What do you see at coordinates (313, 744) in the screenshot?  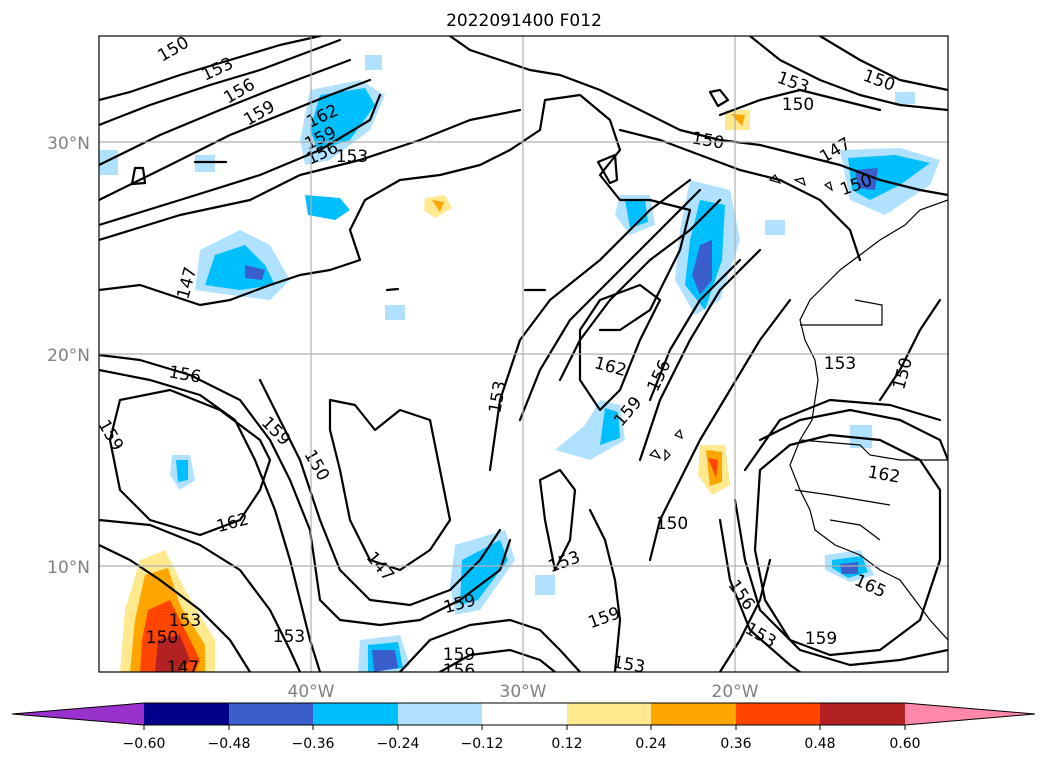 I see `colorbar-tick-label: −0.36` at bounding box center [313, 744].